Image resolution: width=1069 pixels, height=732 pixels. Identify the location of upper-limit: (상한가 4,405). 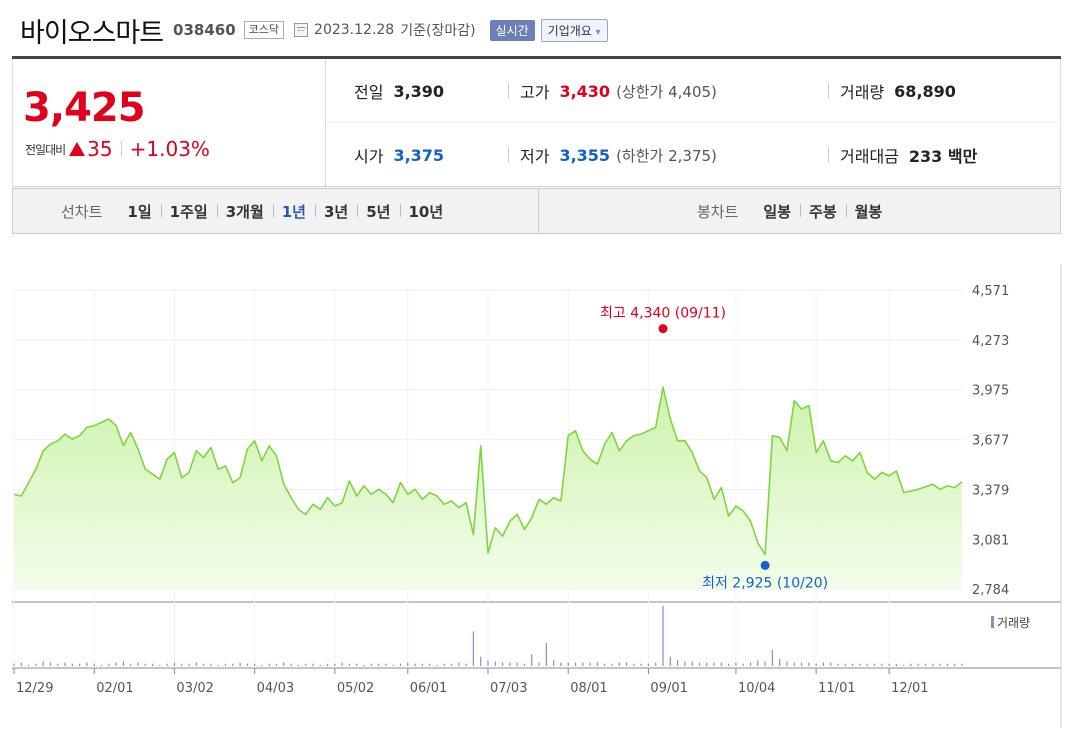
(666, 91).